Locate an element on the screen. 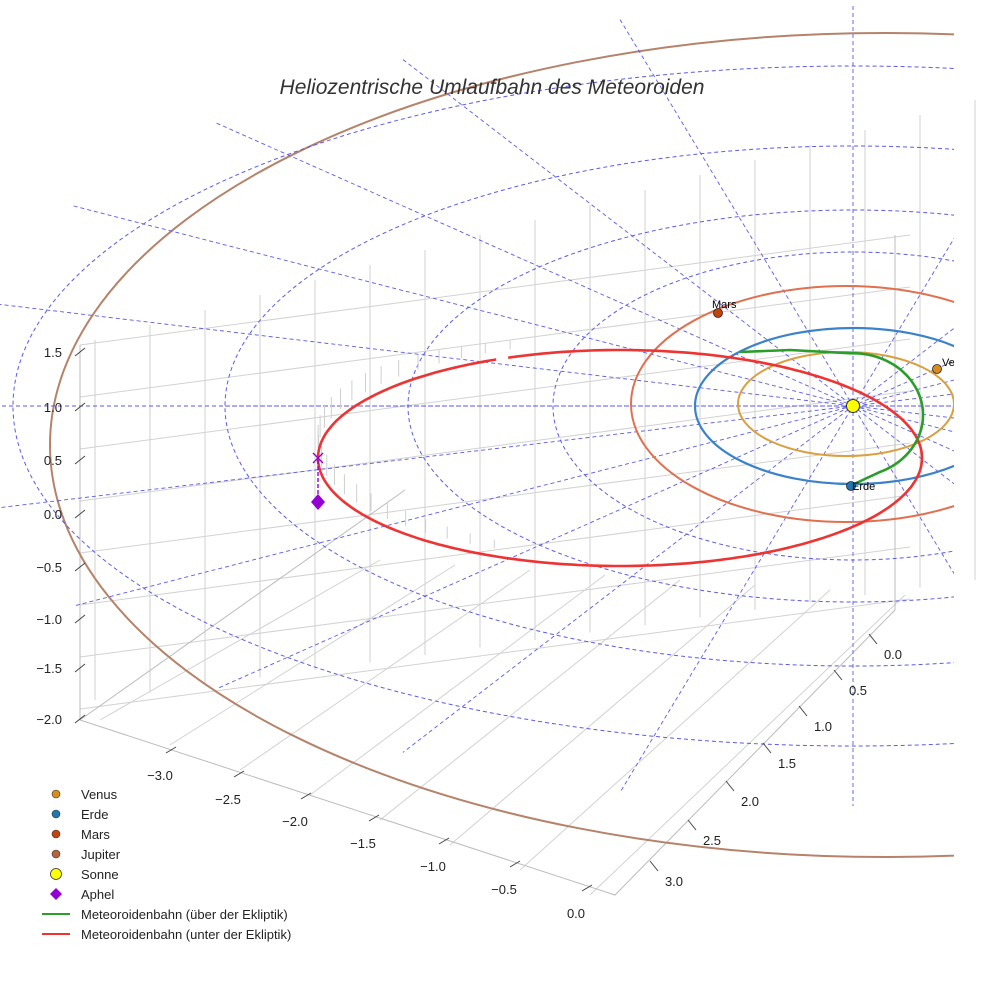 The height and width of the screenshot is (984, 984). x-tick-label: −1.5 is located at coordinates (363, 843).